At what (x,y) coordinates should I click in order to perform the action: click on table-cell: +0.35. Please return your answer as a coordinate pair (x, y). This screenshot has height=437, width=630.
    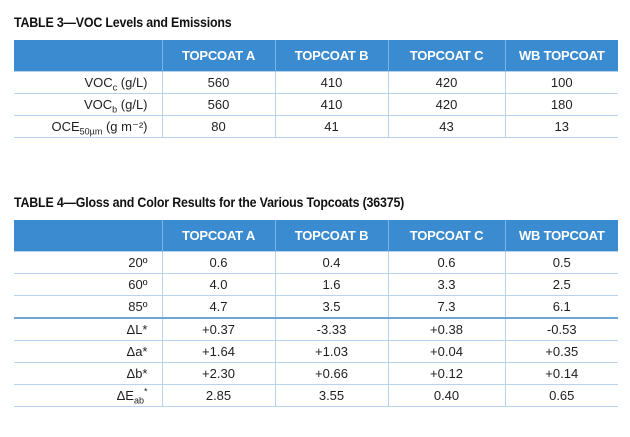
    Looking at the image, I should click on (561, 351).